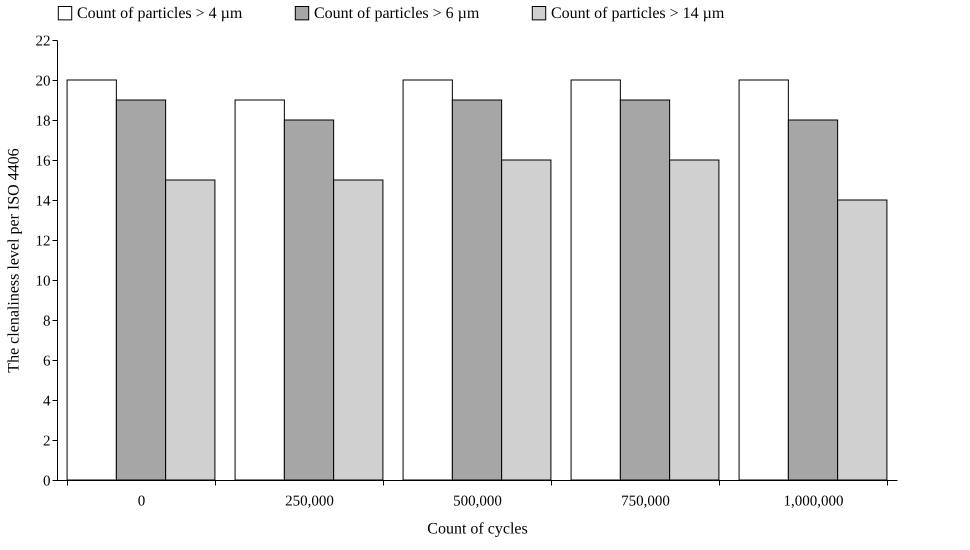 The image size is (970, 550). I want to click on legend-label: Count of particles > 14 µm, so click(638, 13).